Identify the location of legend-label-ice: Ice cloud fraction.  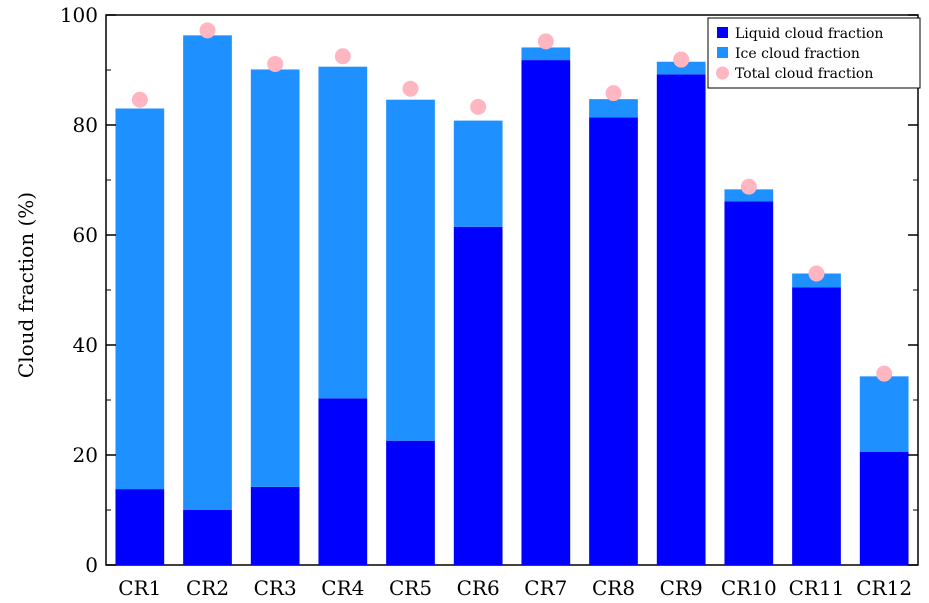
(797, 54).